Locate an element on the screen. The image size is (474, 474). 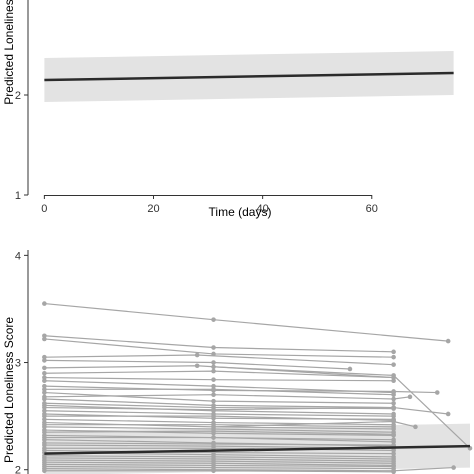
top-x-axis-title: Time (days) is located at coordinates (240, 212).